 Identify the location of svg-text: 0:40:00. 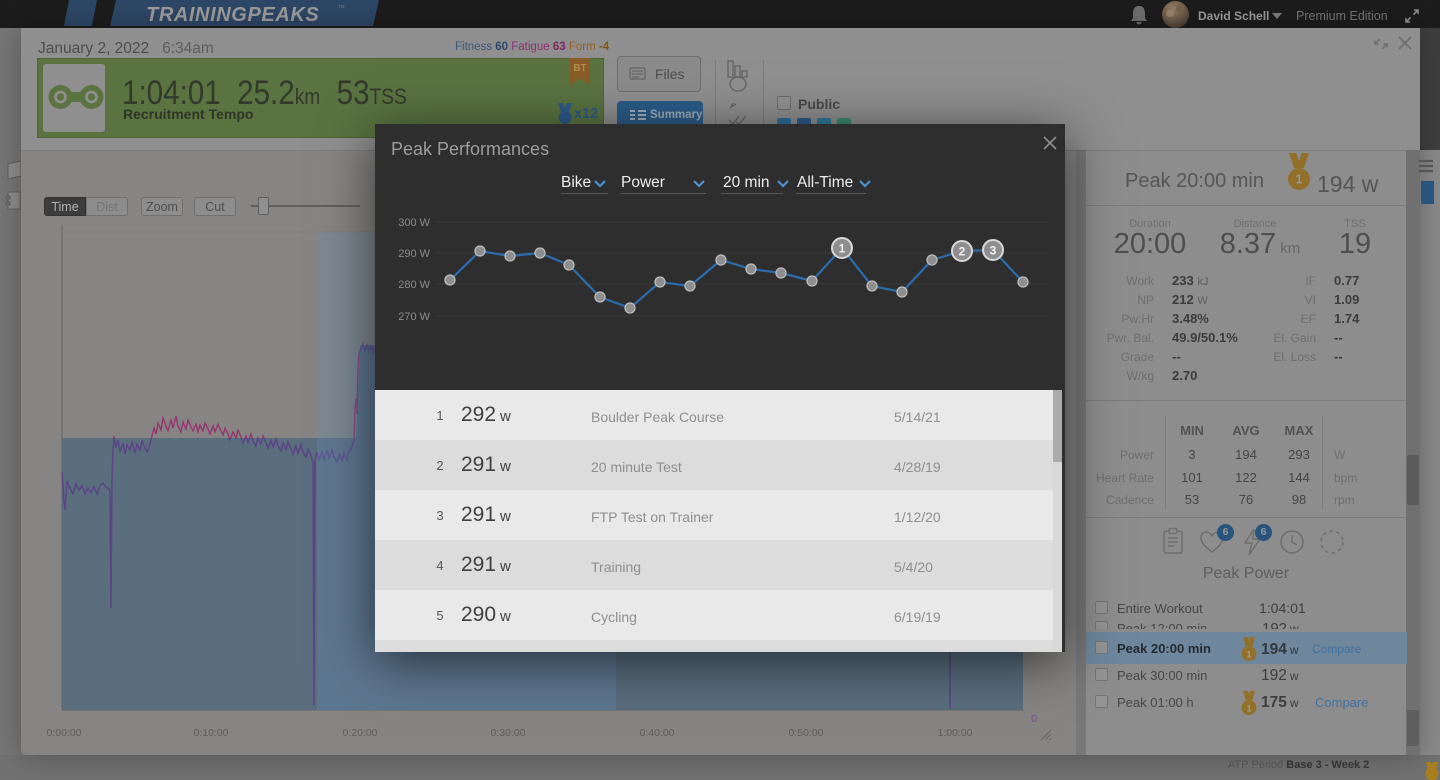
(656, 733).